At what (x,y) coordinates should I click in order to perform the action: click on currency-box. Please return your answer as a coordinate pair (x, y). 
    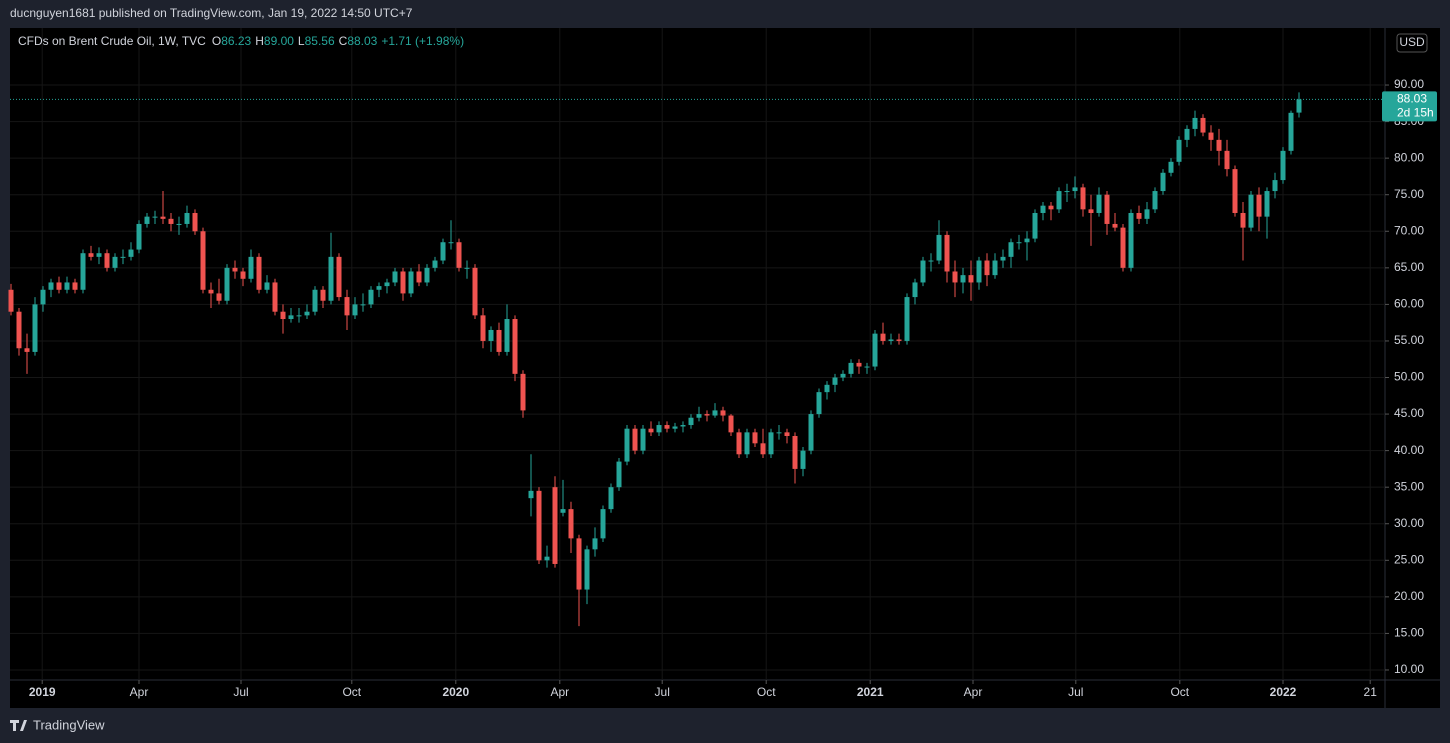
    Looking at the image, I should click on (1412, 43).